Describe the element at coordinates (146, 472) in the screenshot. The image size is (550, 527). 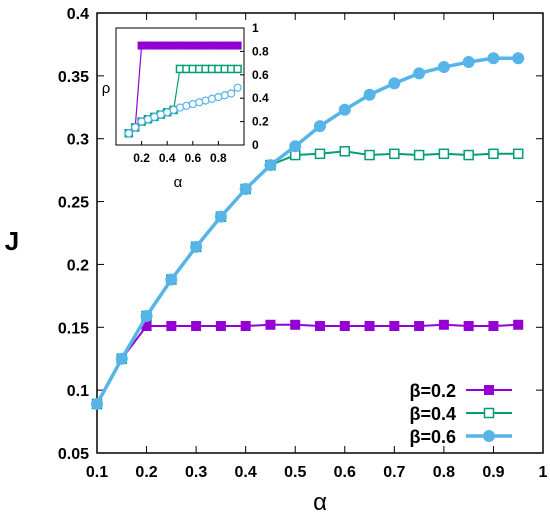
I see `x-tick-label: 0.2` at that location.